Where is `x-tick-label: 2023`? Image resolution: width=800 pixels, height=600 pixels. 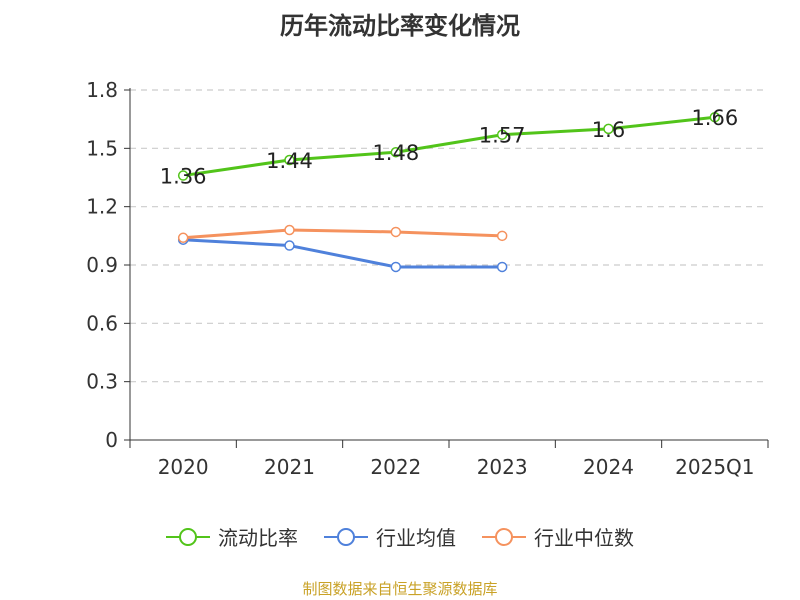
x-tick-label: 2023 is located at coordinates (502, 467).